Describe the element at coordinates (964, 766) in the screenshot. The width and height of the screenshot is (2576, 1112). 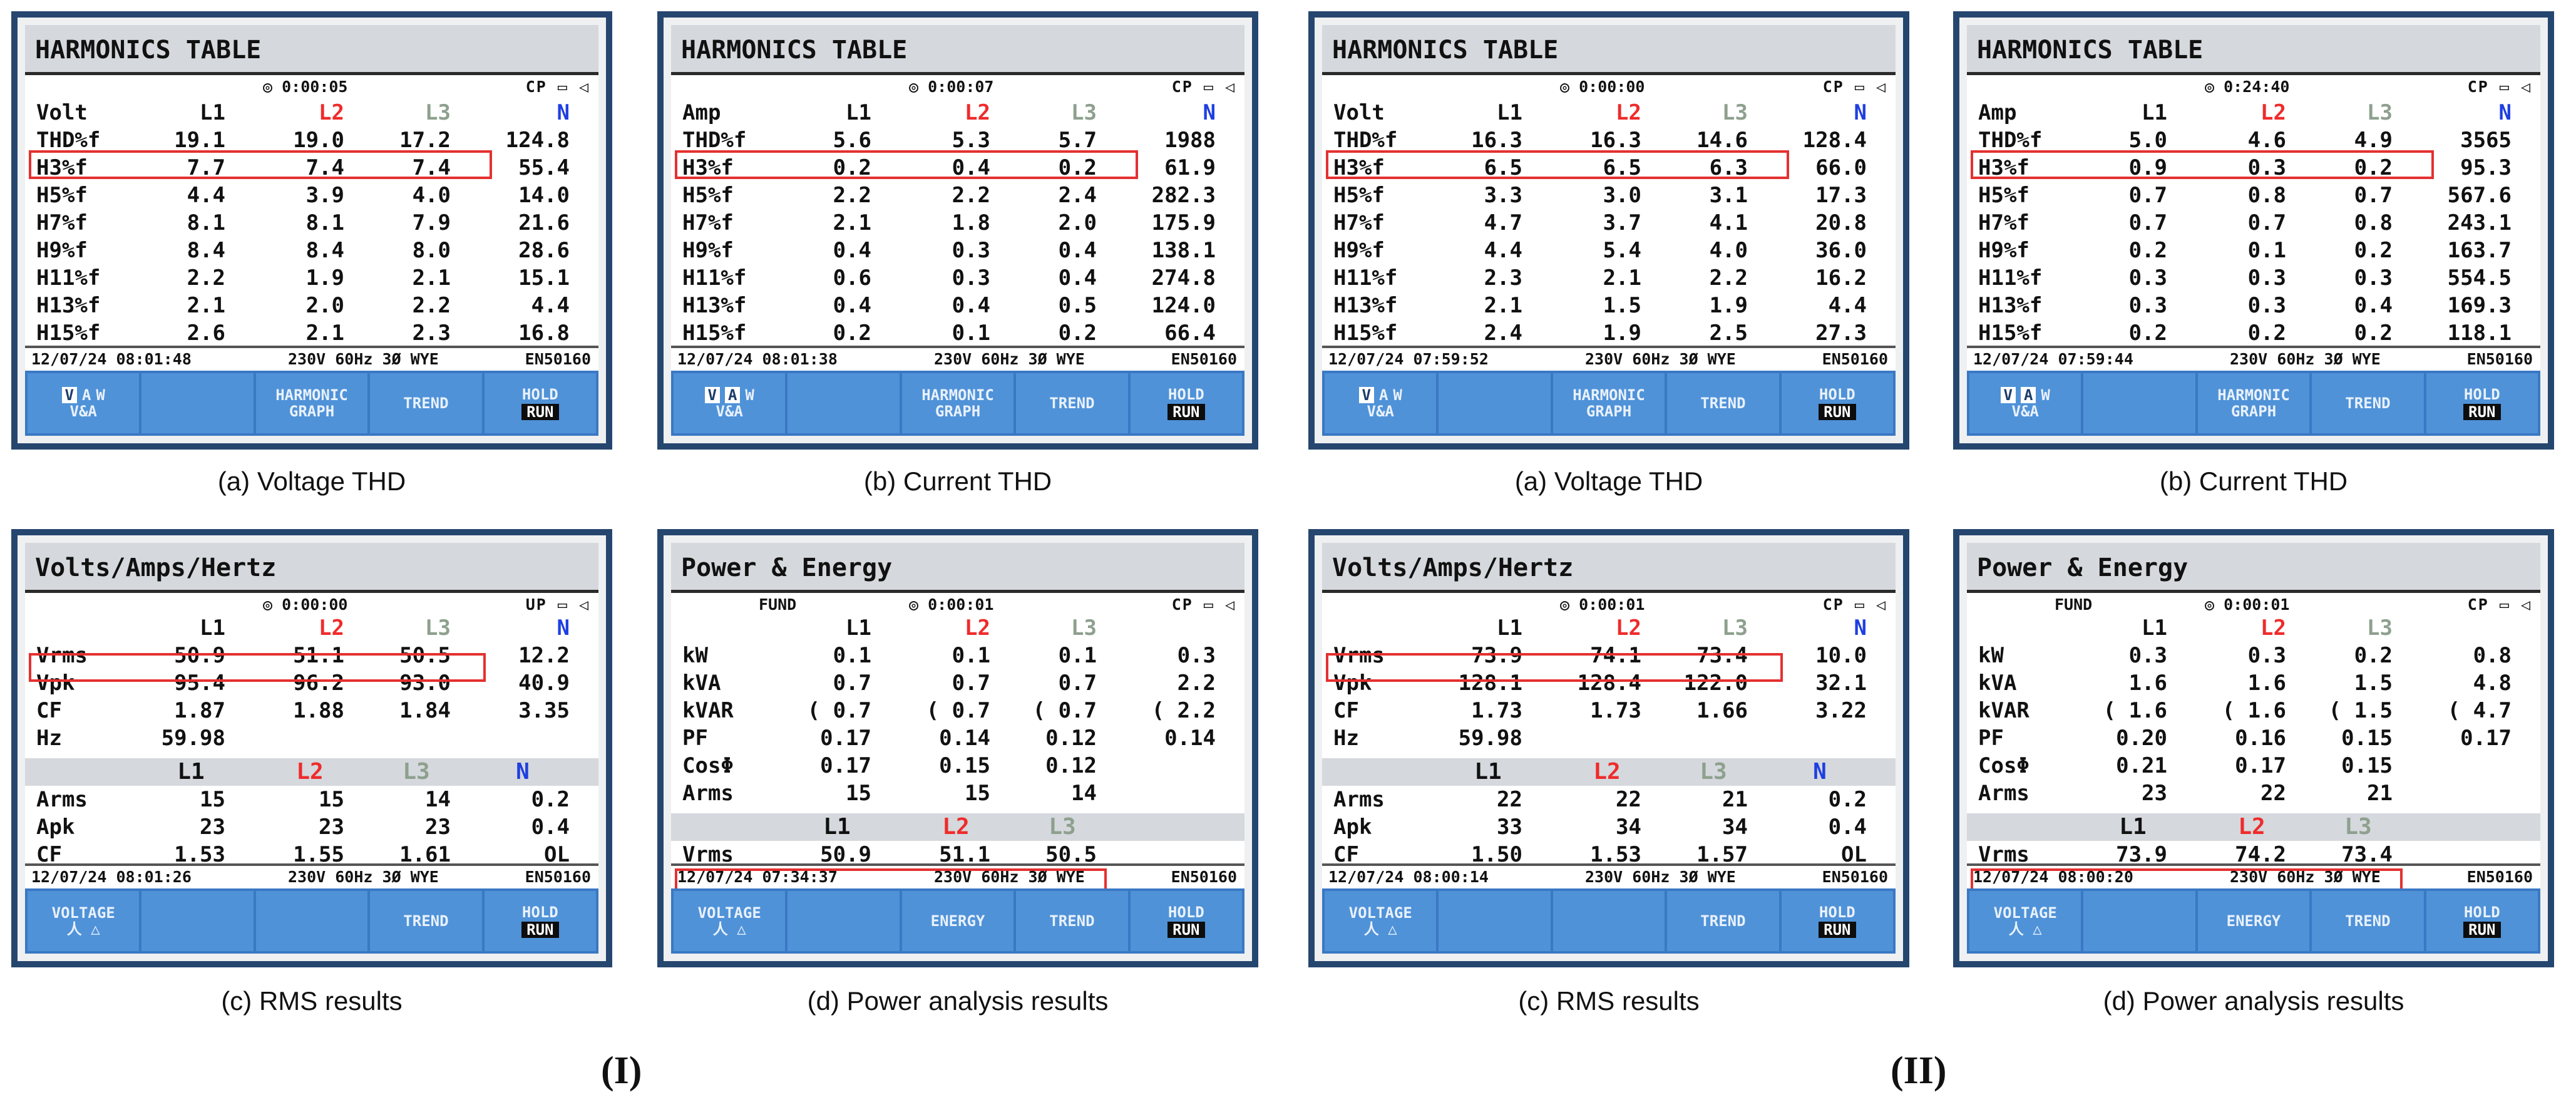
I see `reading-value: 0.15` at that location.